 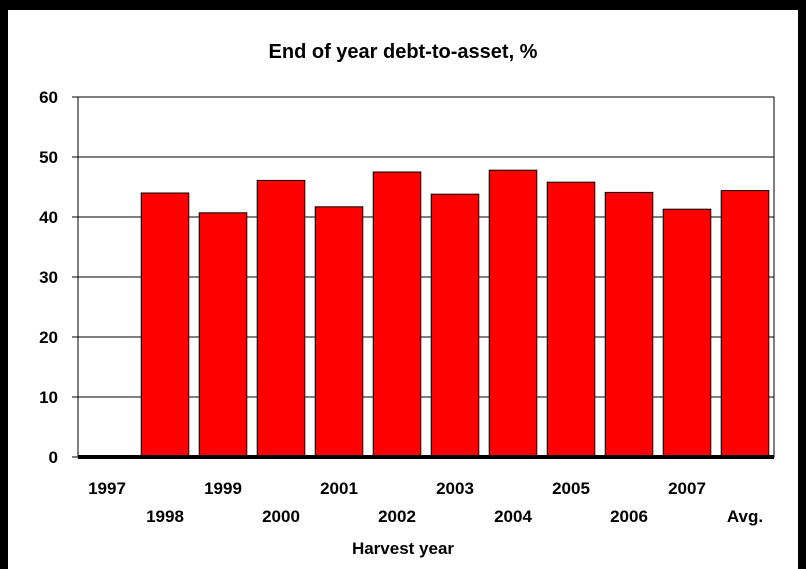 I want to click on y-tick-label: 0, so click(x=53, y=457).